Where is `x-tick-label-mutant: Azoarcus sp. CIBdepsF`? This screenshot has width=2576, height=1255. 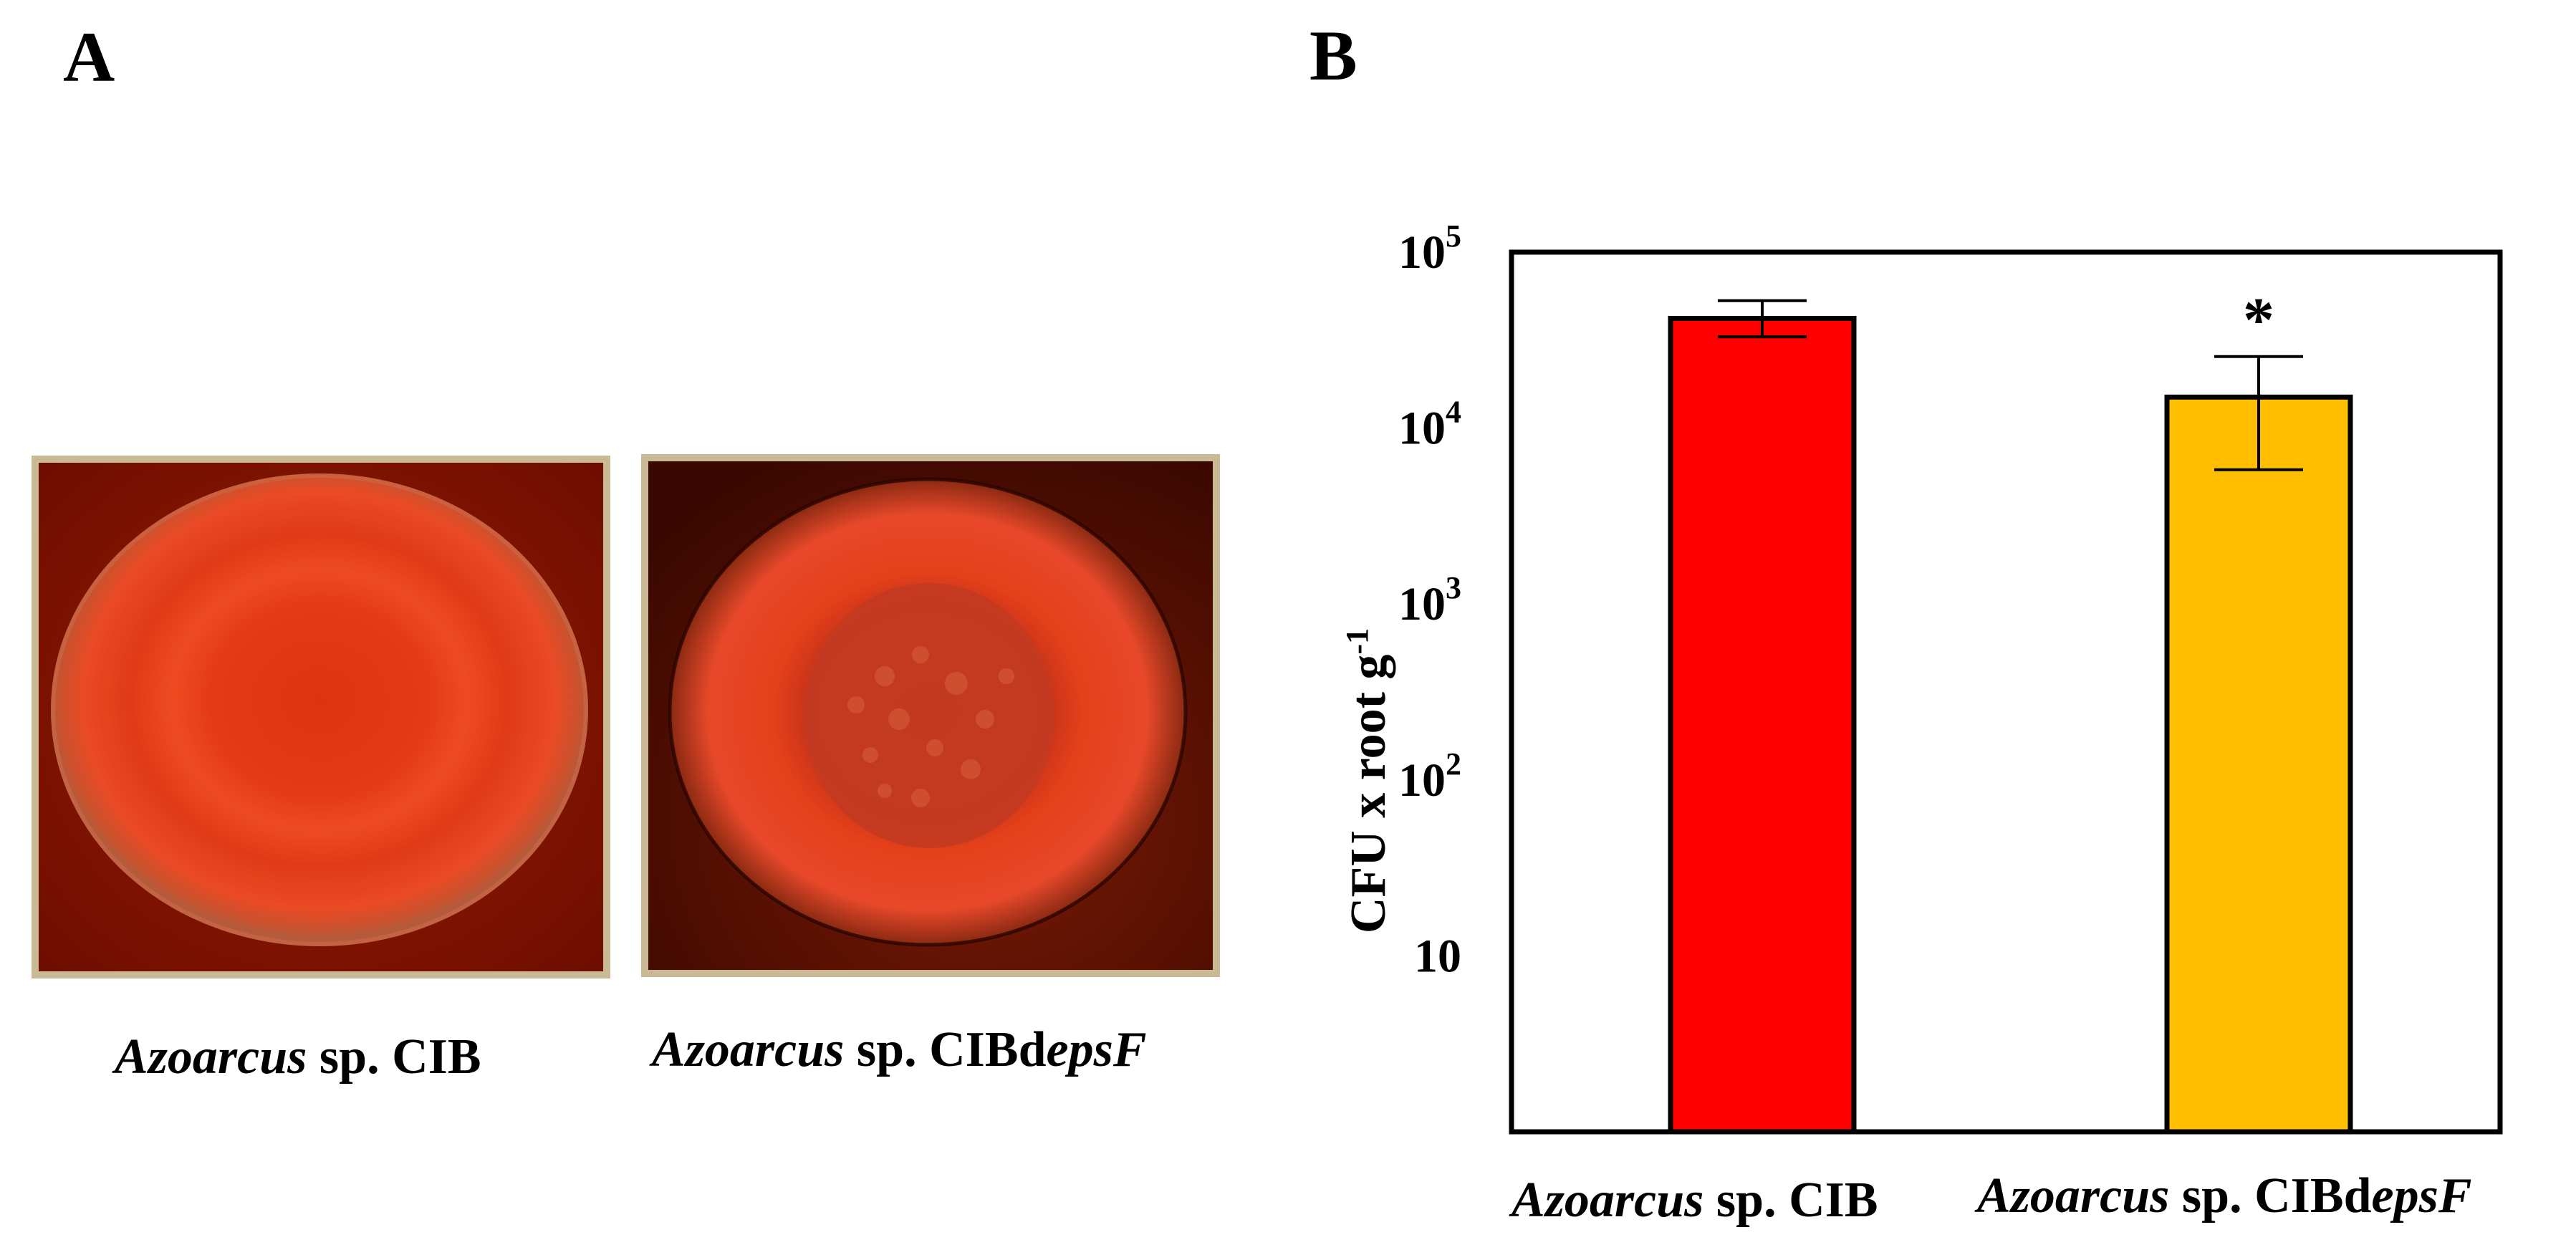 x-tick-label-mutant: Azoarcus sp. CIBdepsF is located at coordinates (2224, 1196).